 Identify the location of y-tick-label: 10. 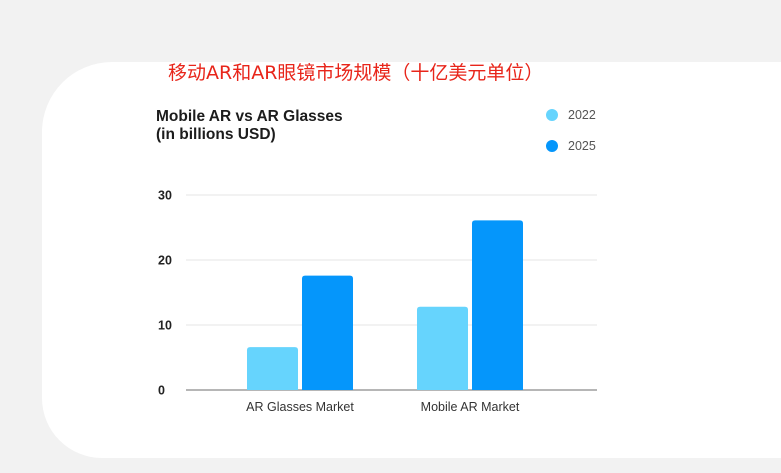
(165, 326).